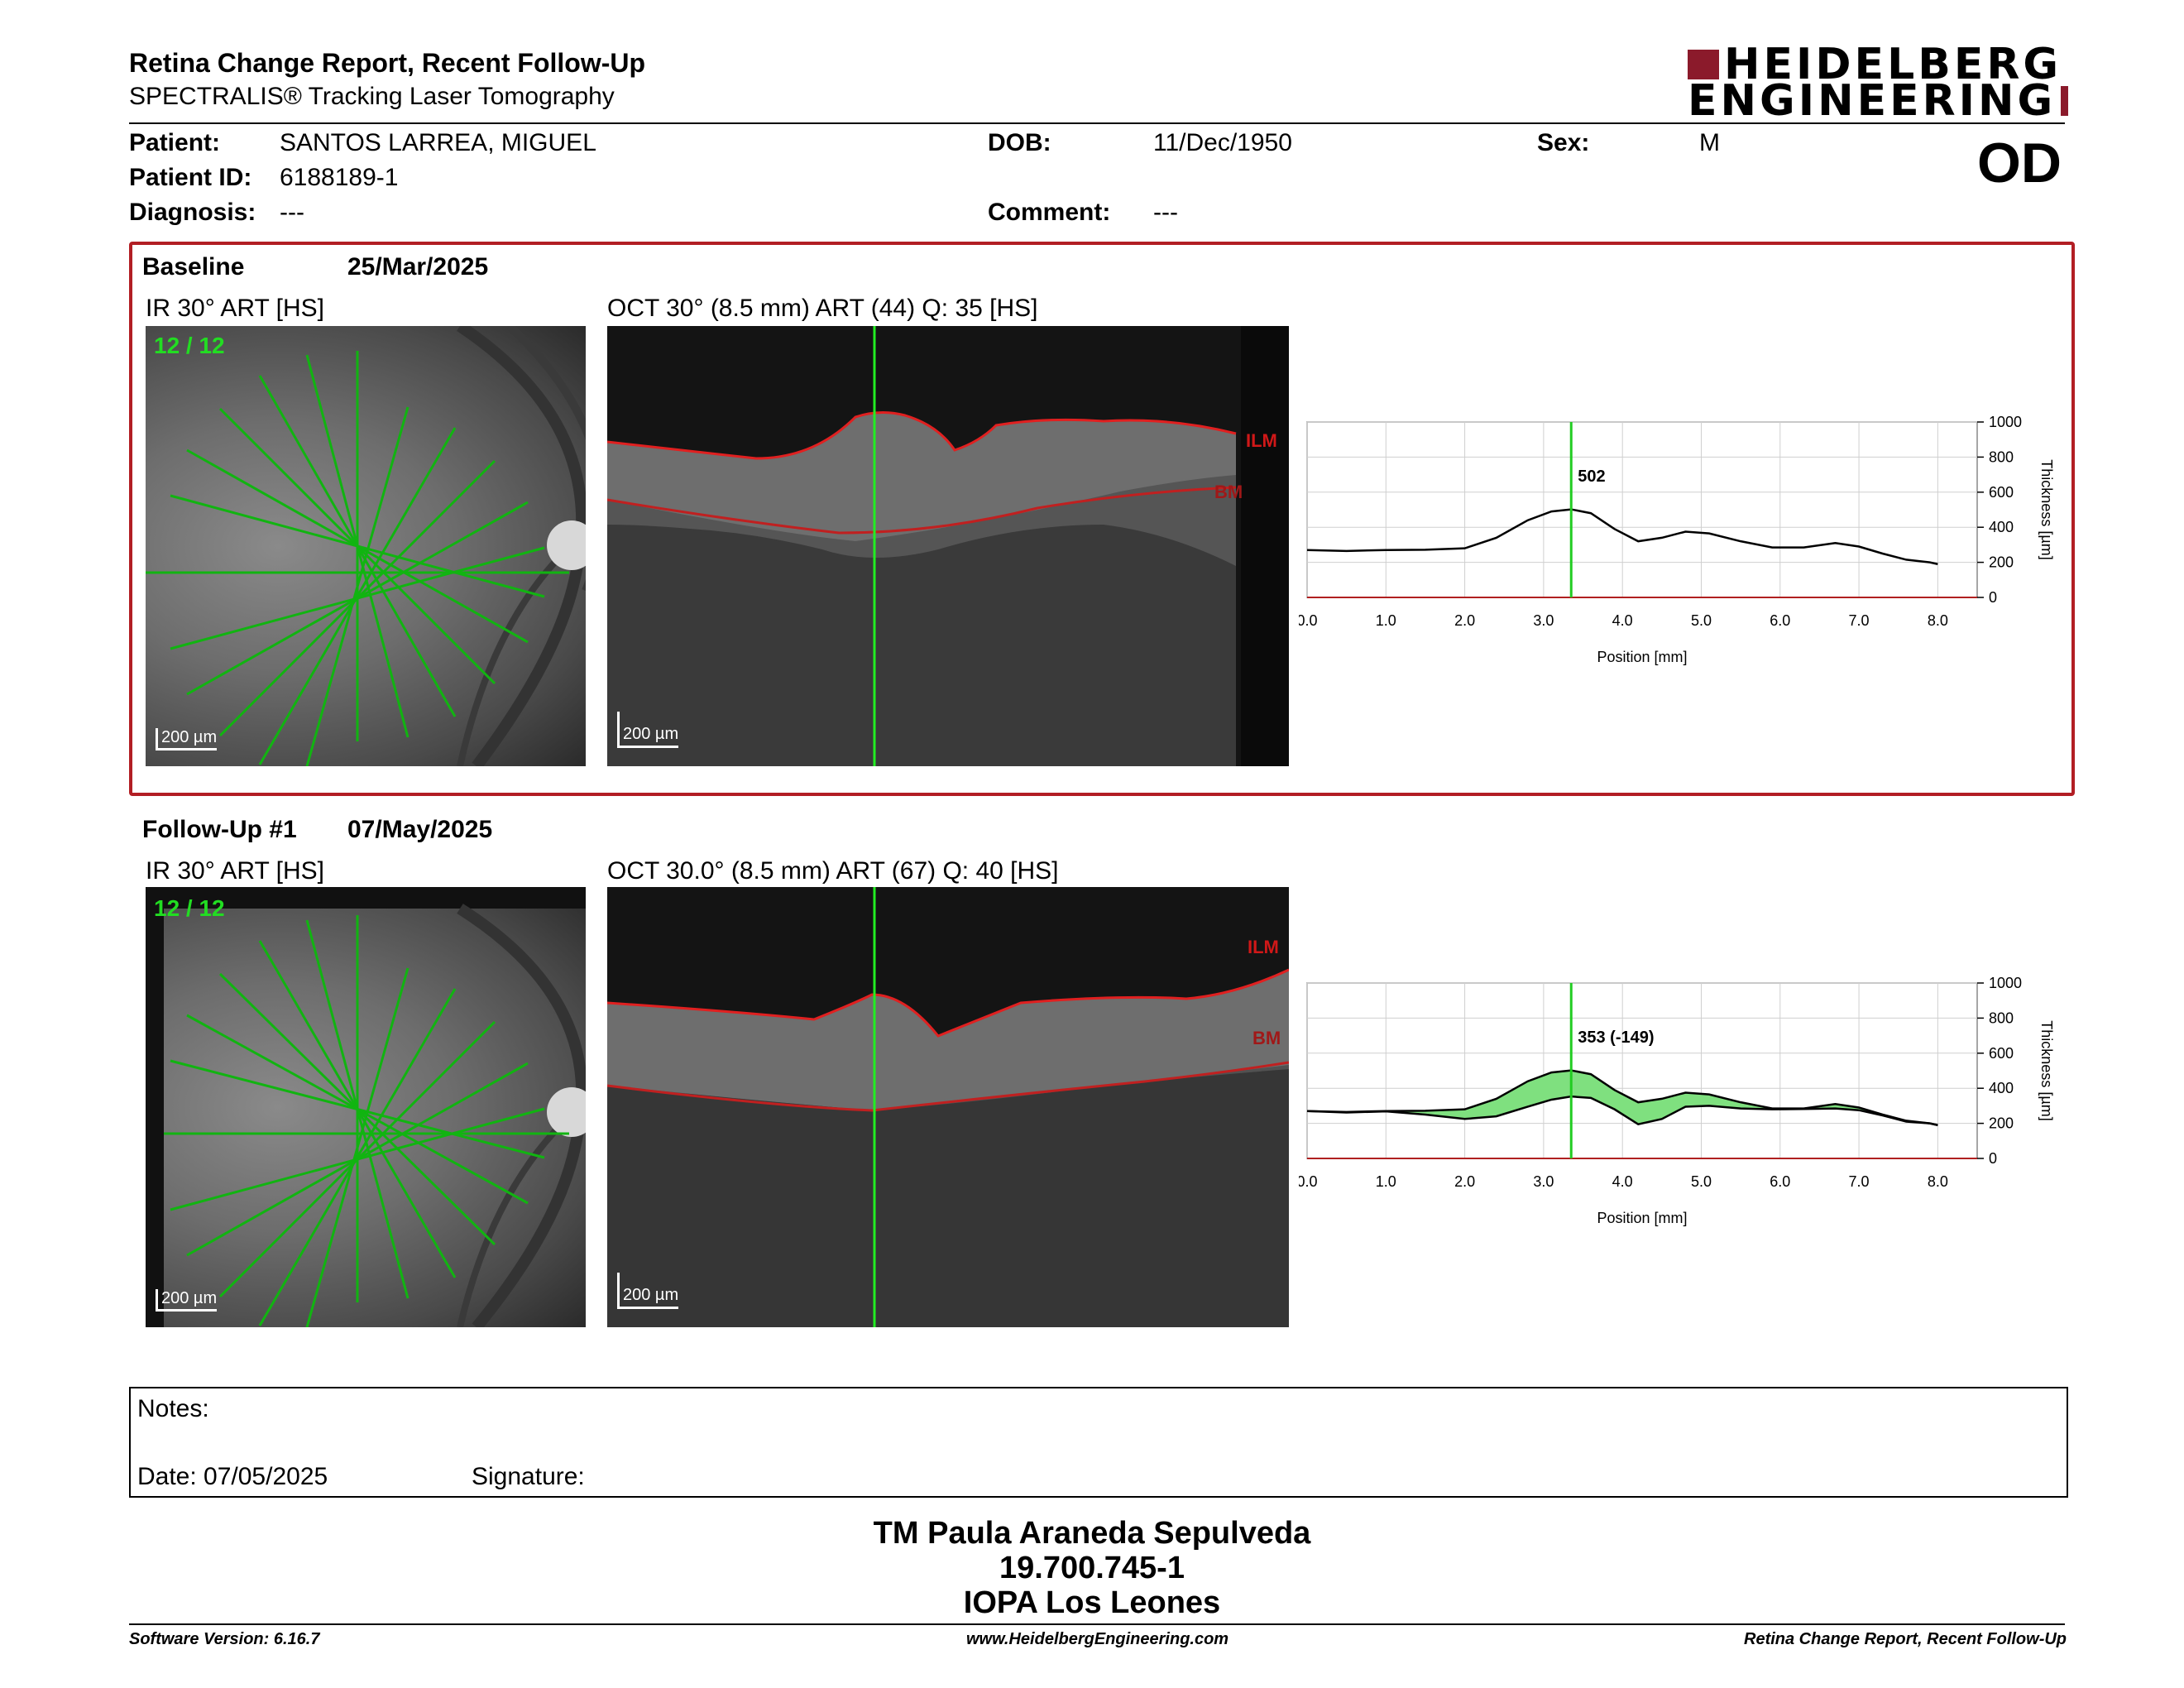 Image resolution: width=2184 pixels, height=1688 pixels. I want to click on report-subtitle: SPECTRALIS® Tracking Laser Tomography, so click(372, 96).